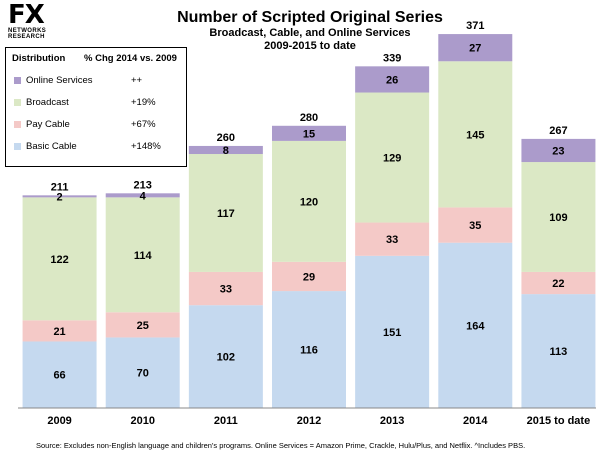 This screenshot has width=600, height=459. I want to click on bar-online-services-2009, so click(59, 196).